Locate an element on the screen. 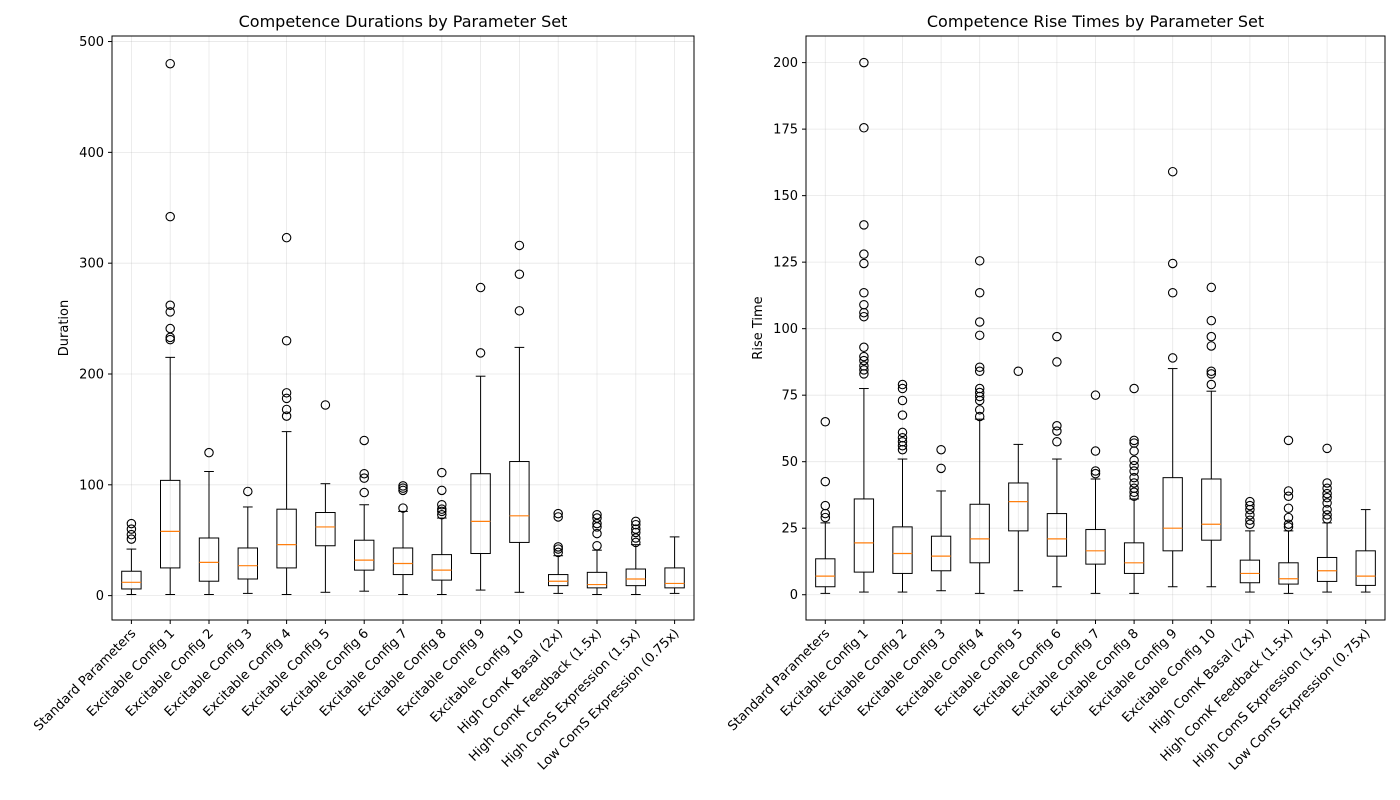  y-tick-label: 75 is located at coordinates (789, 396).